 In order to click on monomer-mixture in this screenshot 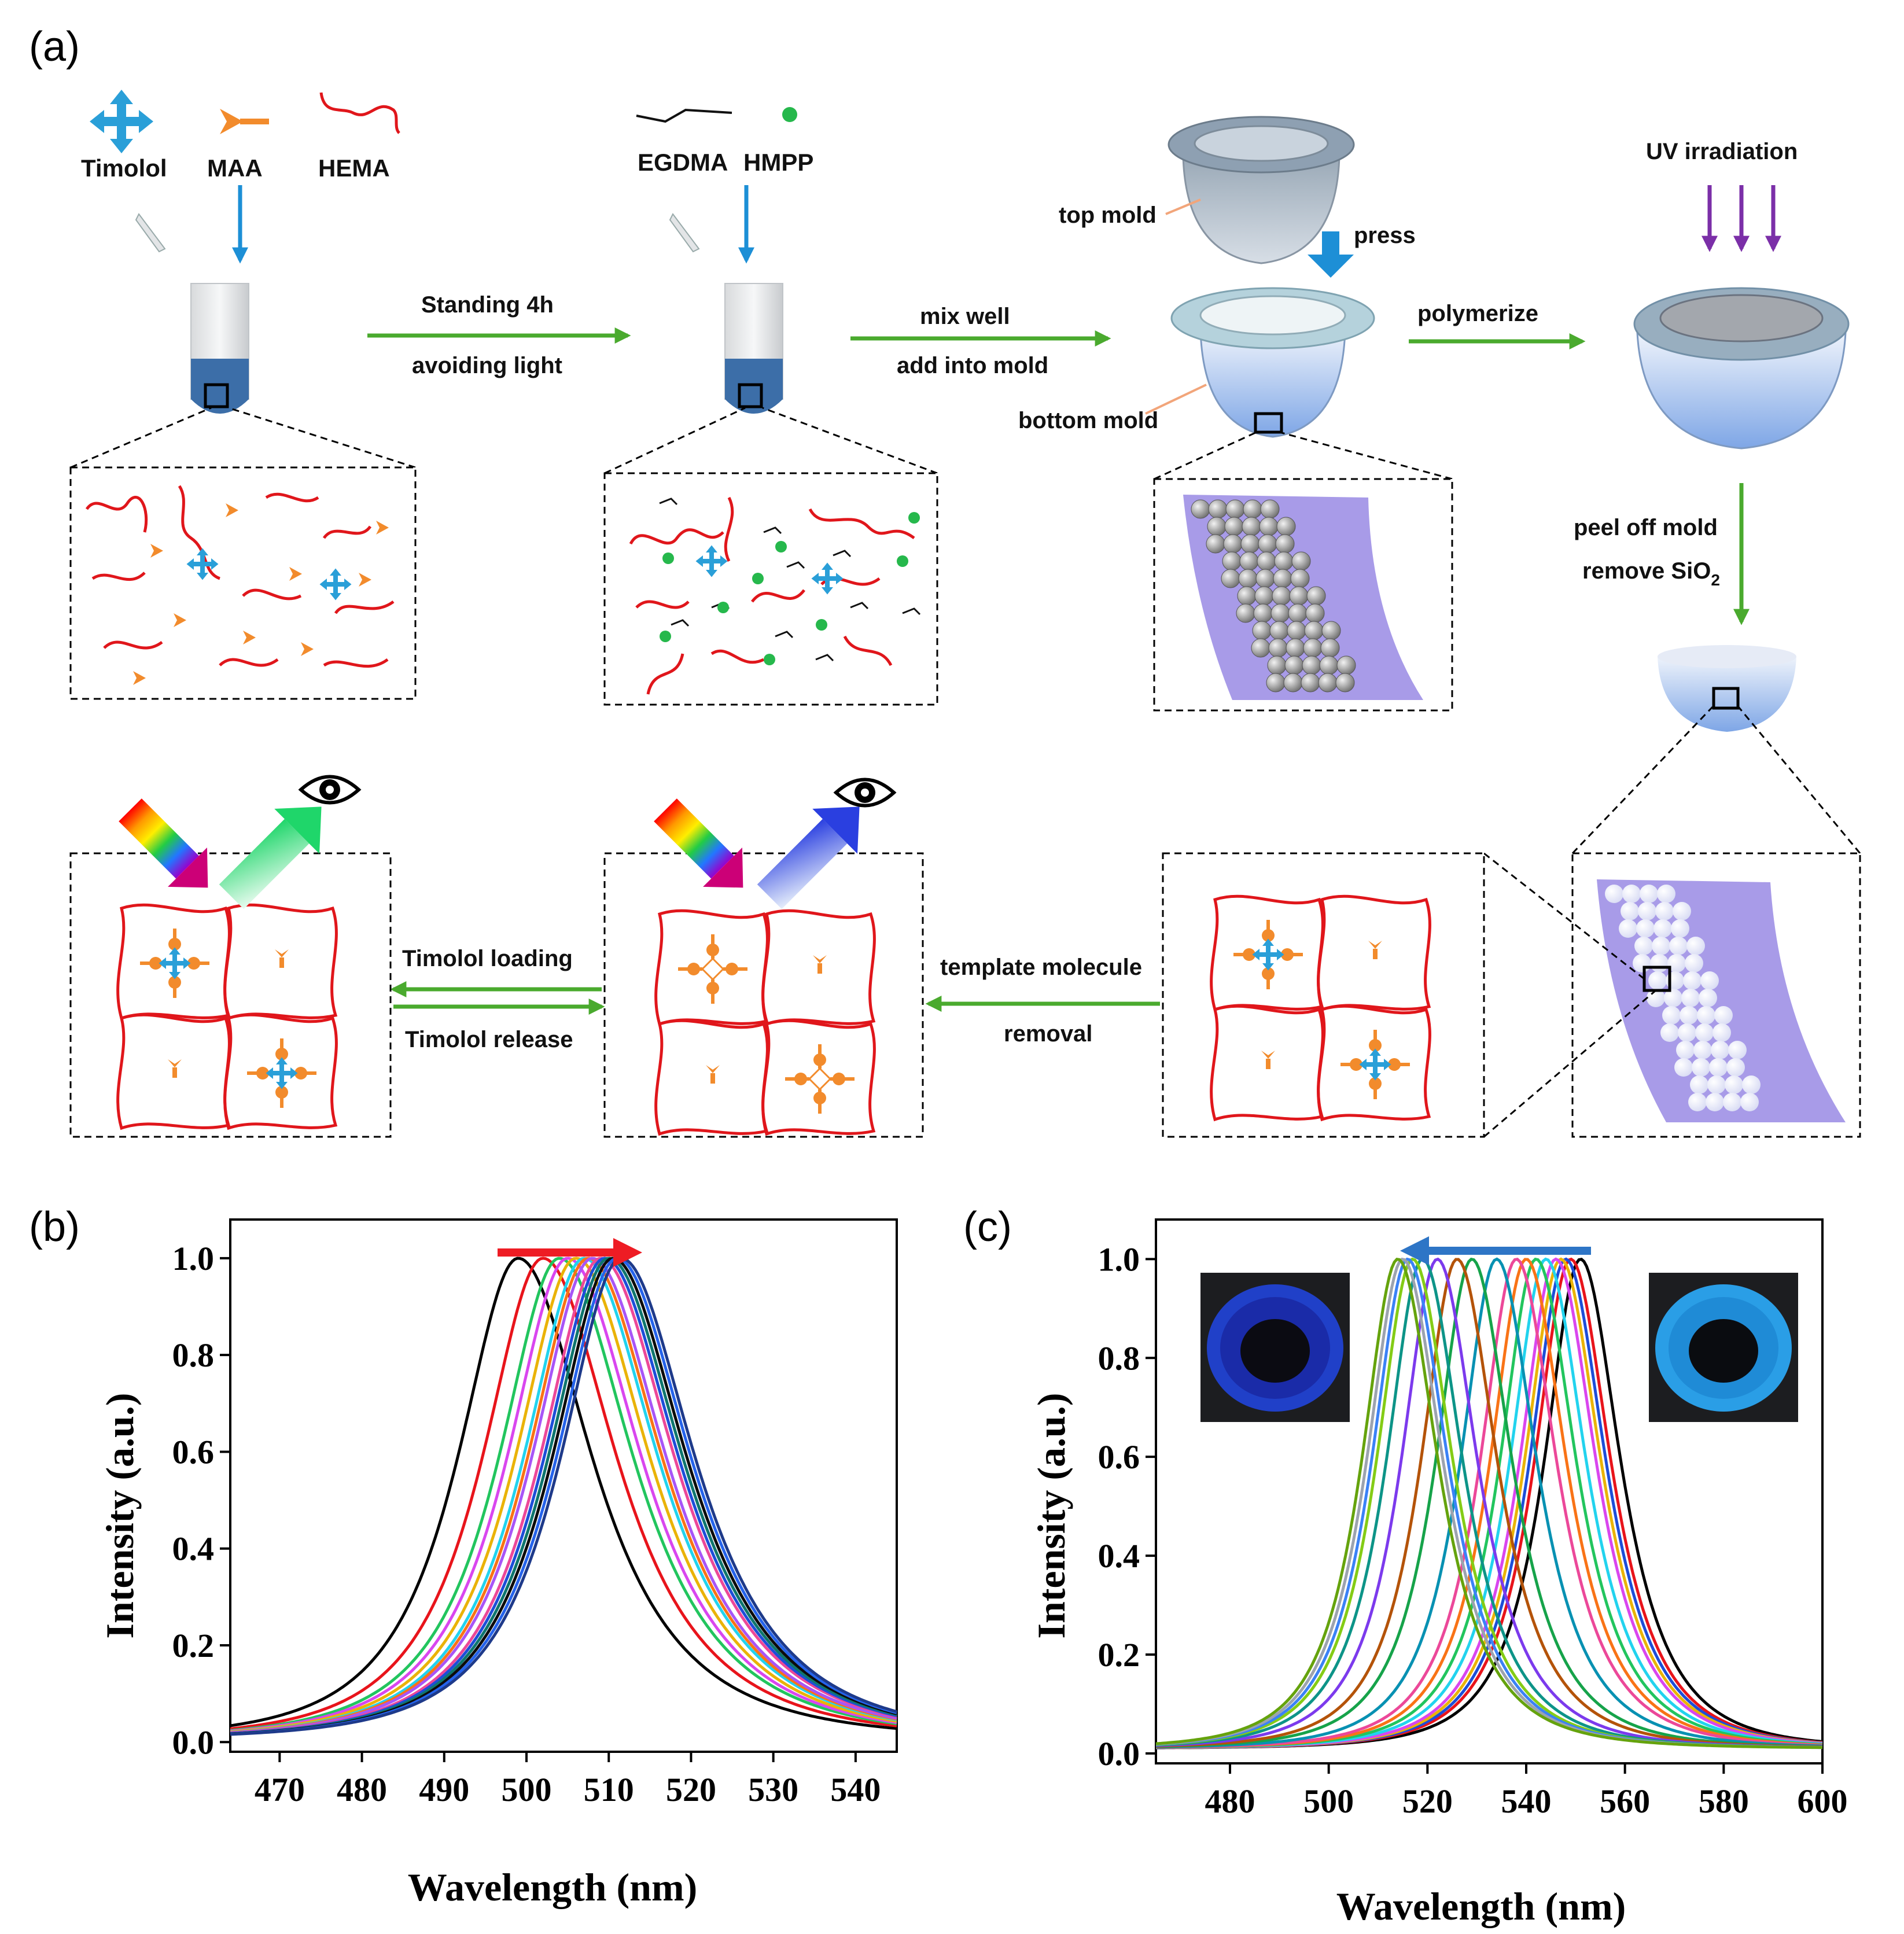, I will do `click(240, 576)`.